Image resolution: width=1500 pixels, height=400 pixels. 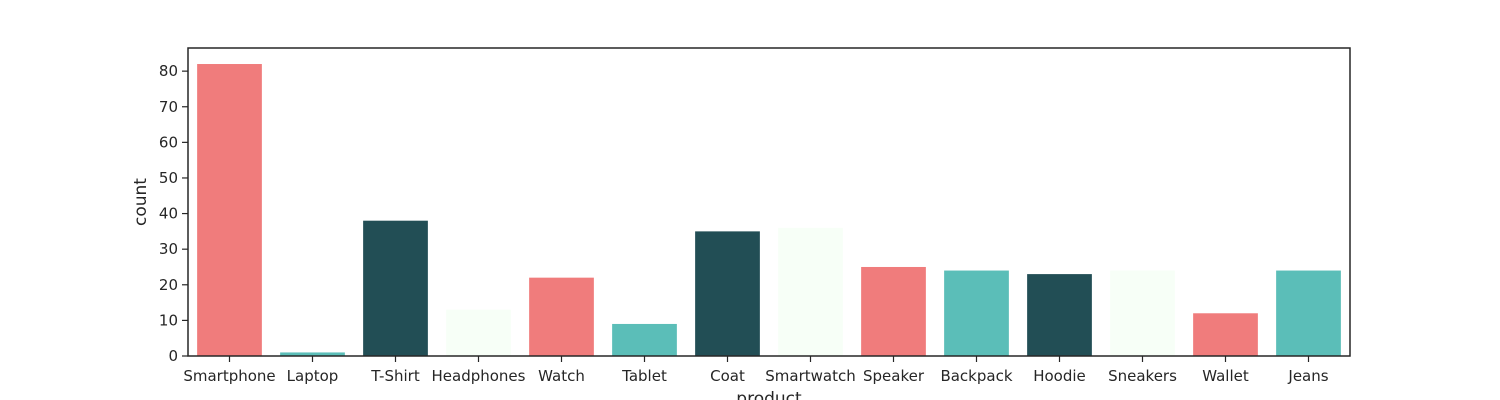 What do you see at coordinates (141, 202) in the screenshot?
I see `y-axis-label: count` at bounding box center [141, 202].